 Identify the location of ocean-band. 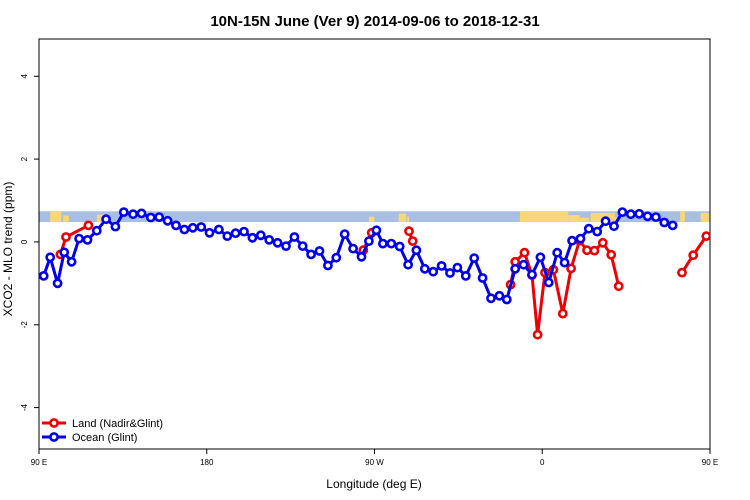
(374, 217).